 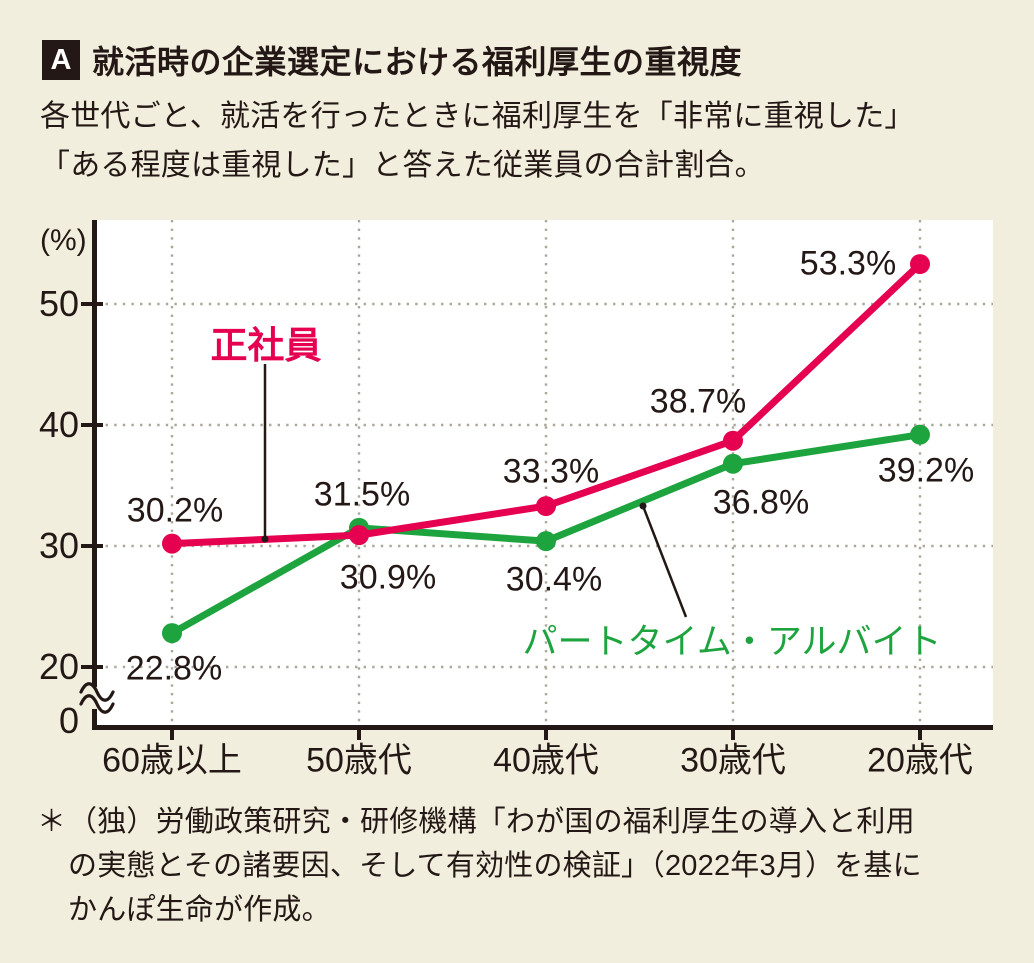 What do you see at coordinates (402, 165) in the screenshot?
I see `subtitle-line-2: 「ある程度は重視した」と答えた従業員の合計割合。` at bounding box center [402, 165].